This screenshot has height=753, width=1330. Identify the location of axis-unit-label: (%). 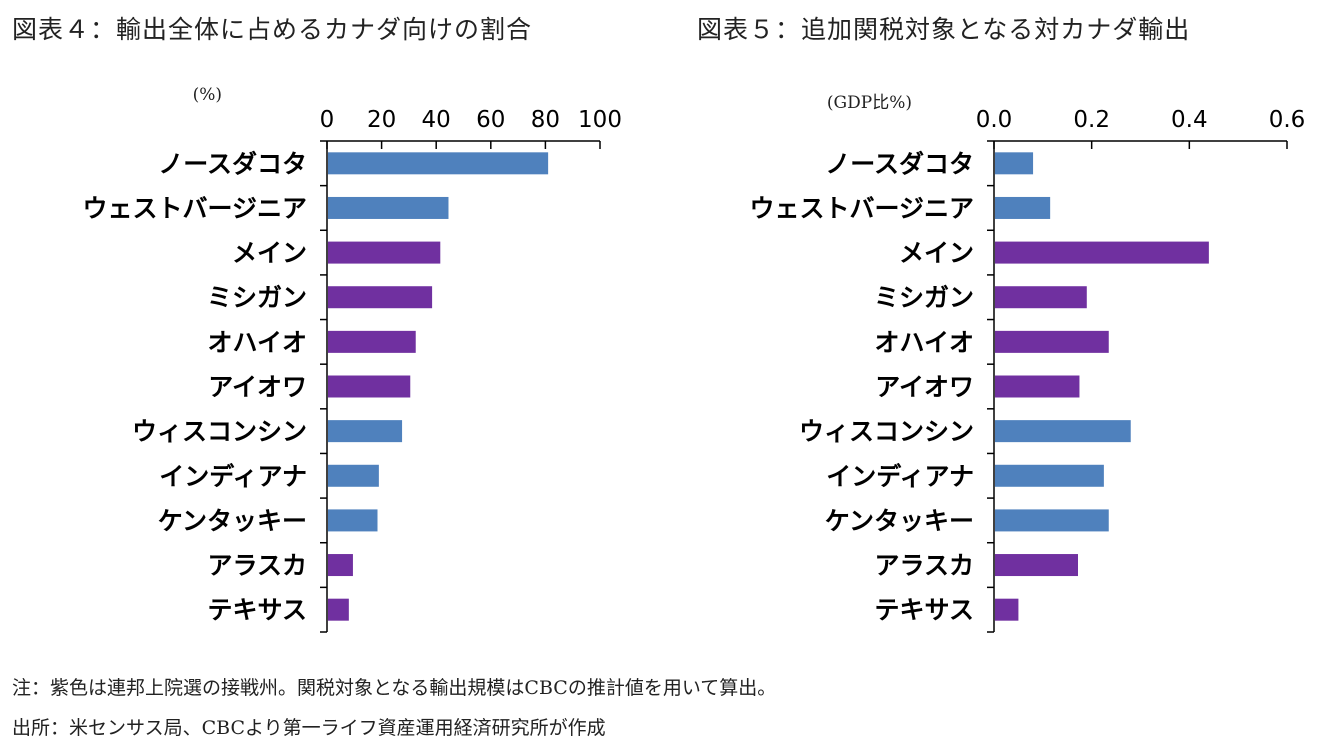
(207, 95).